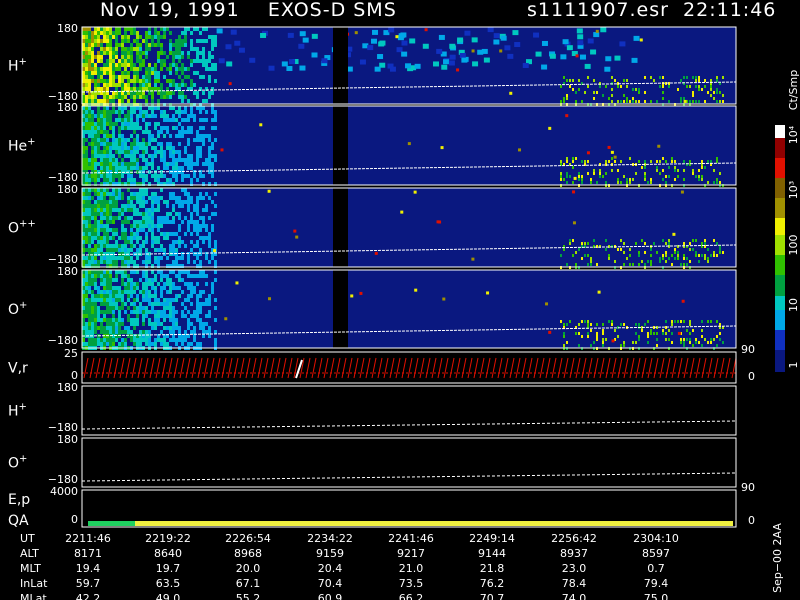 This screenshot has width=800, height=600. What do you see at coordinates (168, 553) in the screenshot?
I see `cell: 8640` at bounding box center [168, 553].